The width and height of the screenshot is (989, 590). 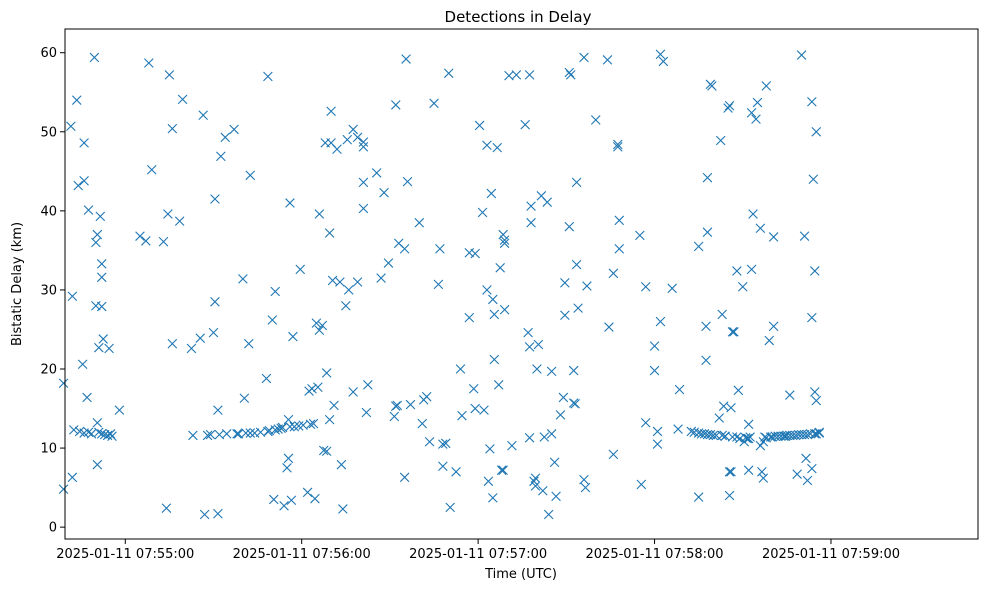 What do you see at coordinates (48, 211) in the screenshot?
I see `y-tick-label: 40` at bounding box center [48, 211].